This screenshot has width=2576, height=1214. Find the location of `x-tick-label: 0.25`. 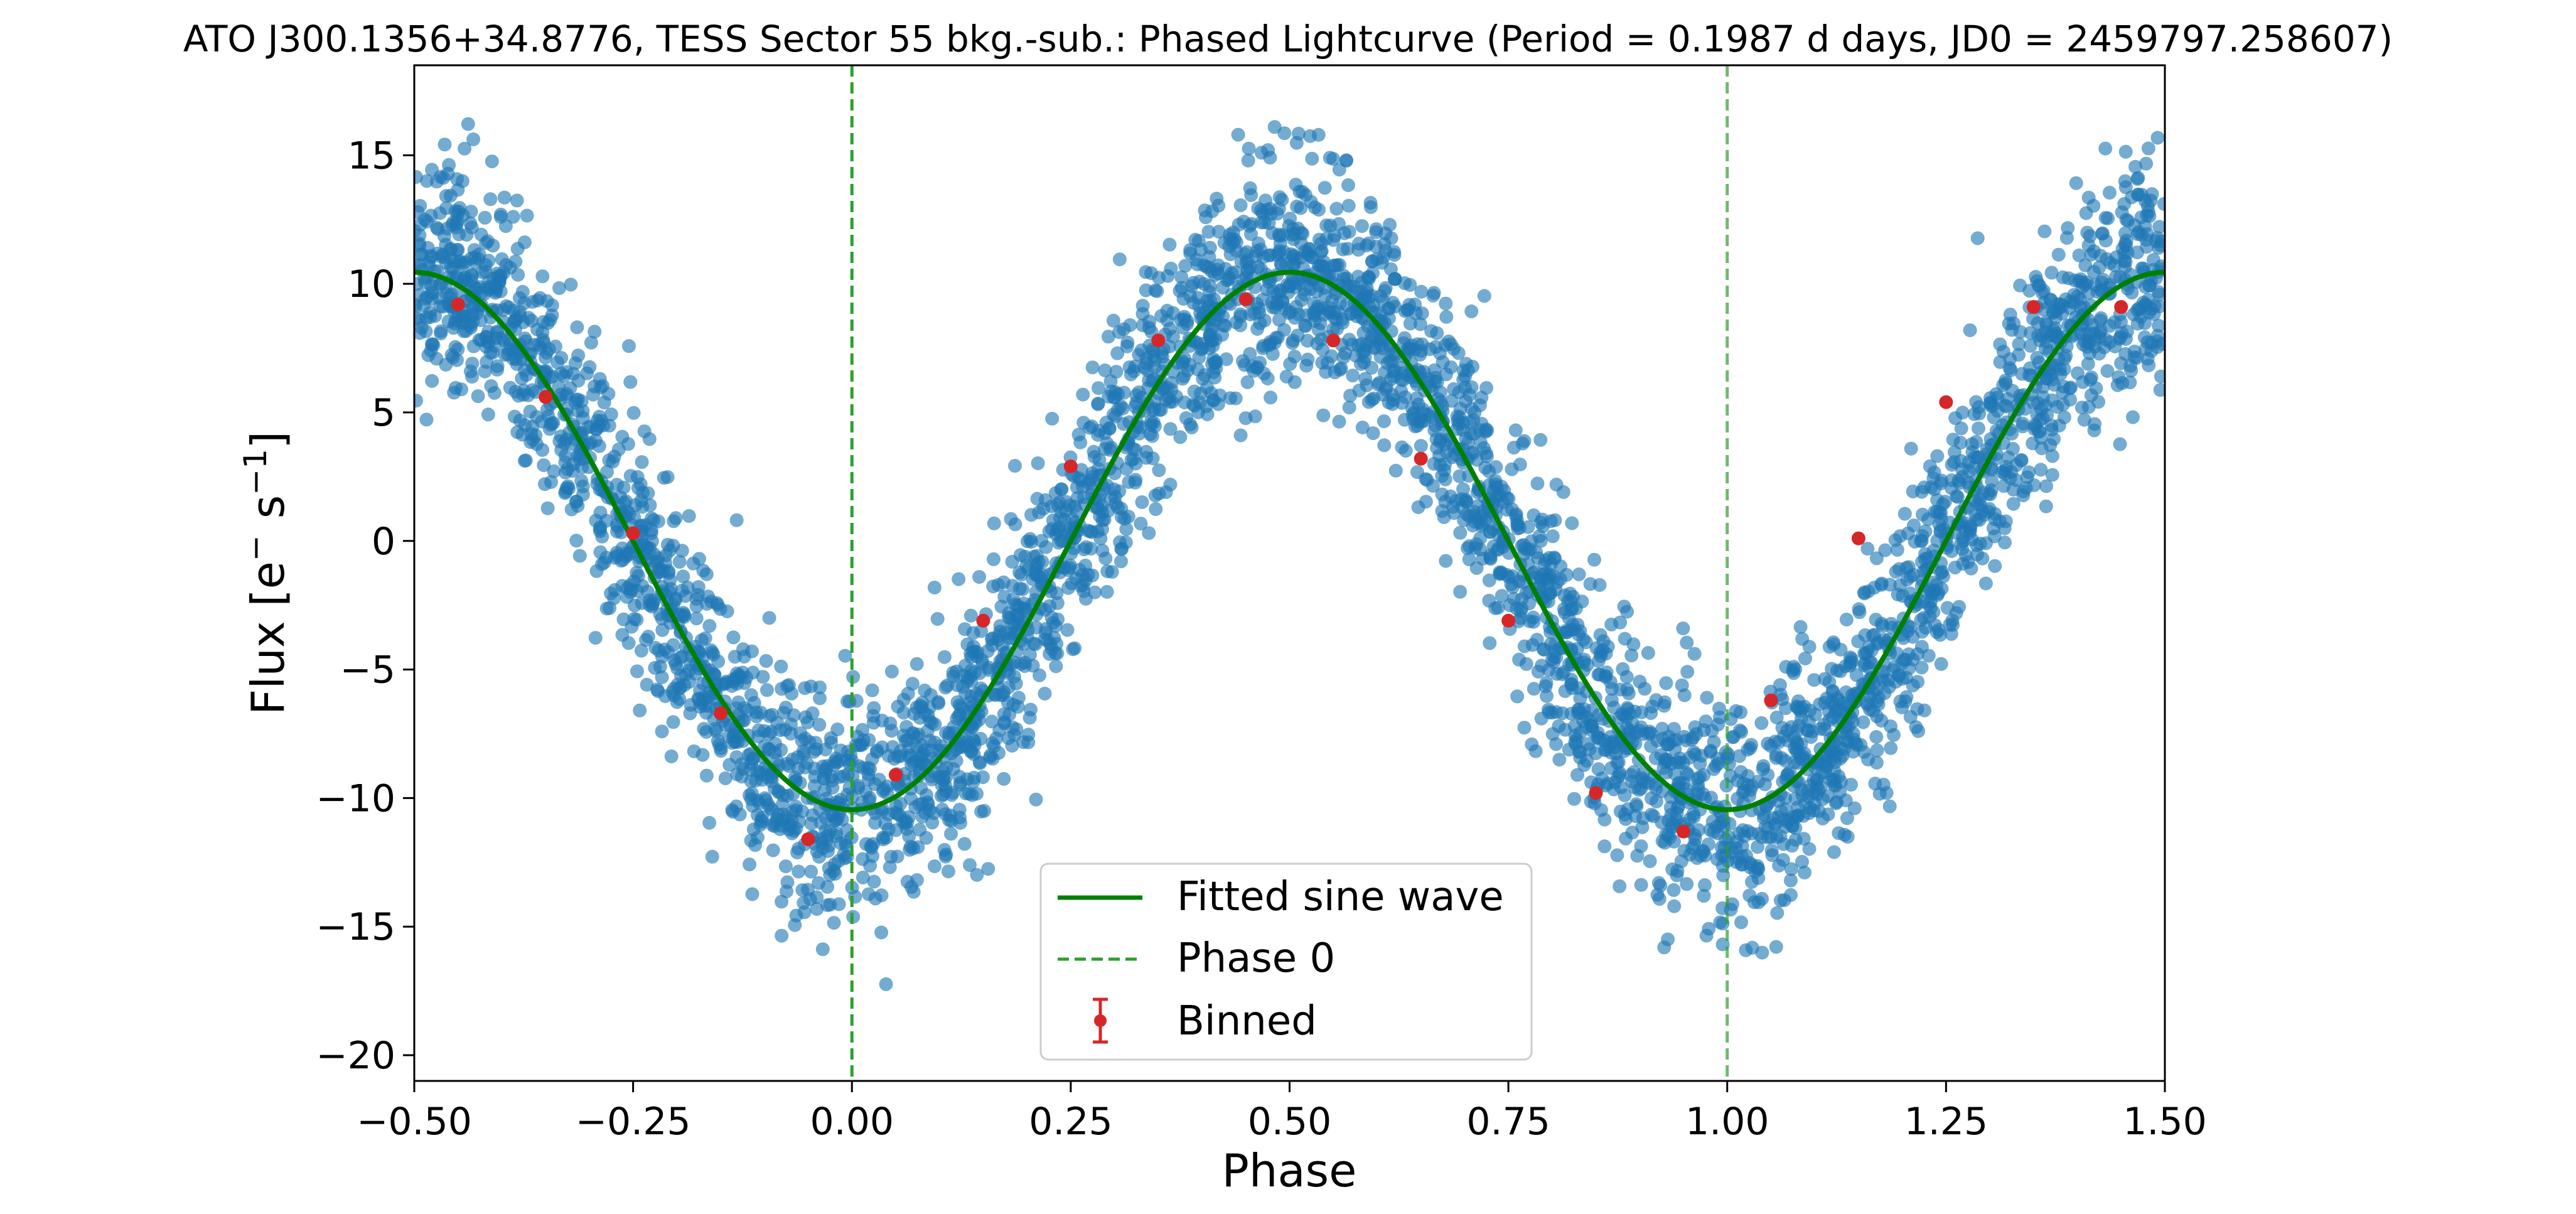

x-tick-label: 0.25 is located at coordinates (1071, 1122).